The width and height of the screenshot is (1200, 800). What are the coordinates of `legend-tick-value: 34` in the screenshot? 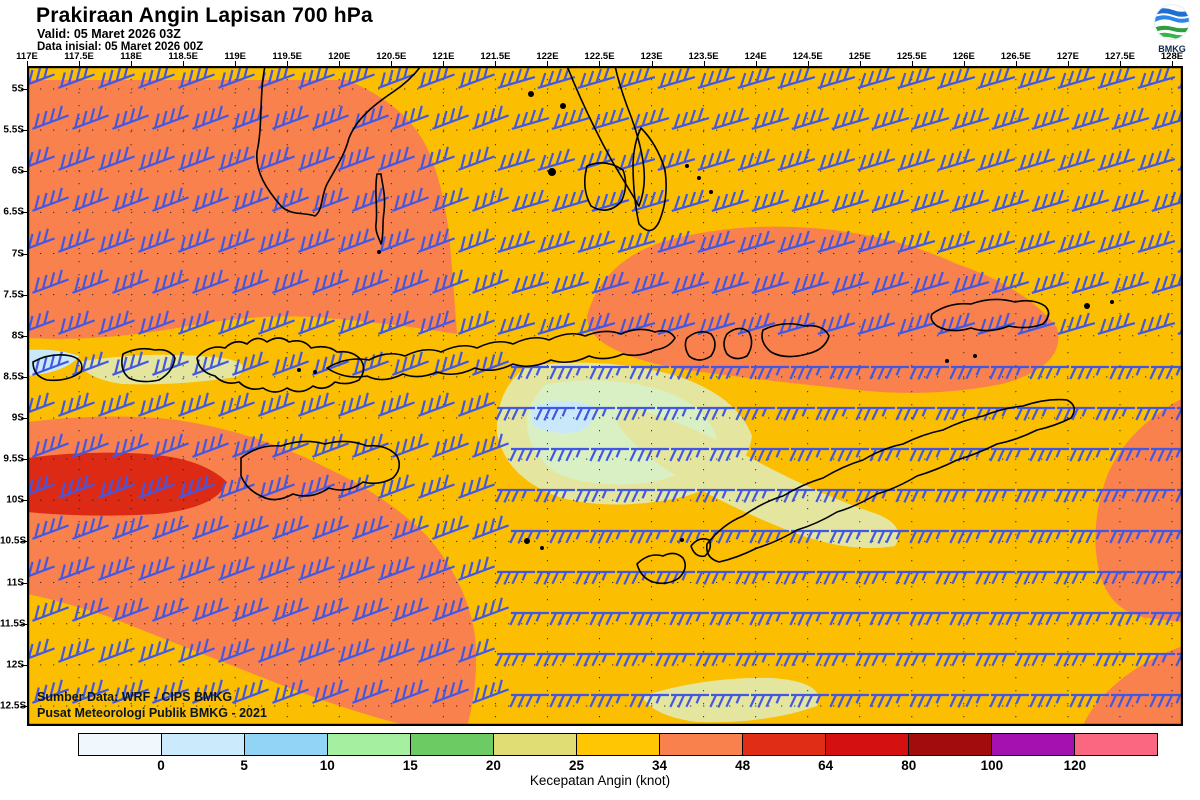 It's located at (660, 765).